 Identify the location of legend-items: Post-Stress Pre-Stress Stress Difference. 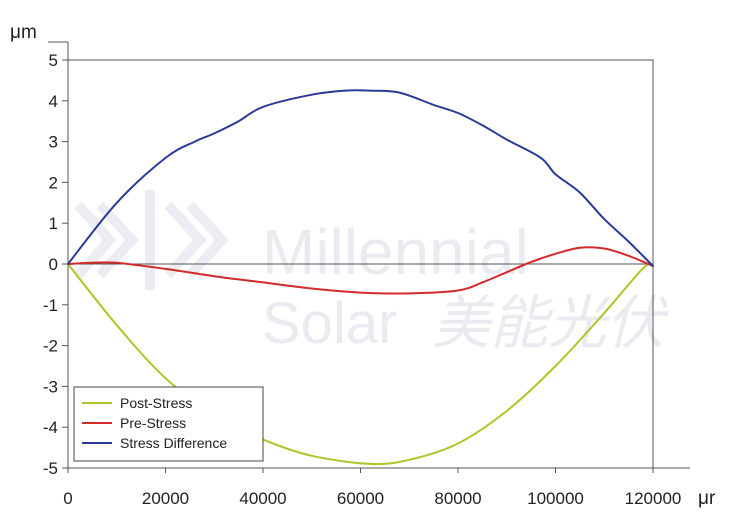
(154, 423).